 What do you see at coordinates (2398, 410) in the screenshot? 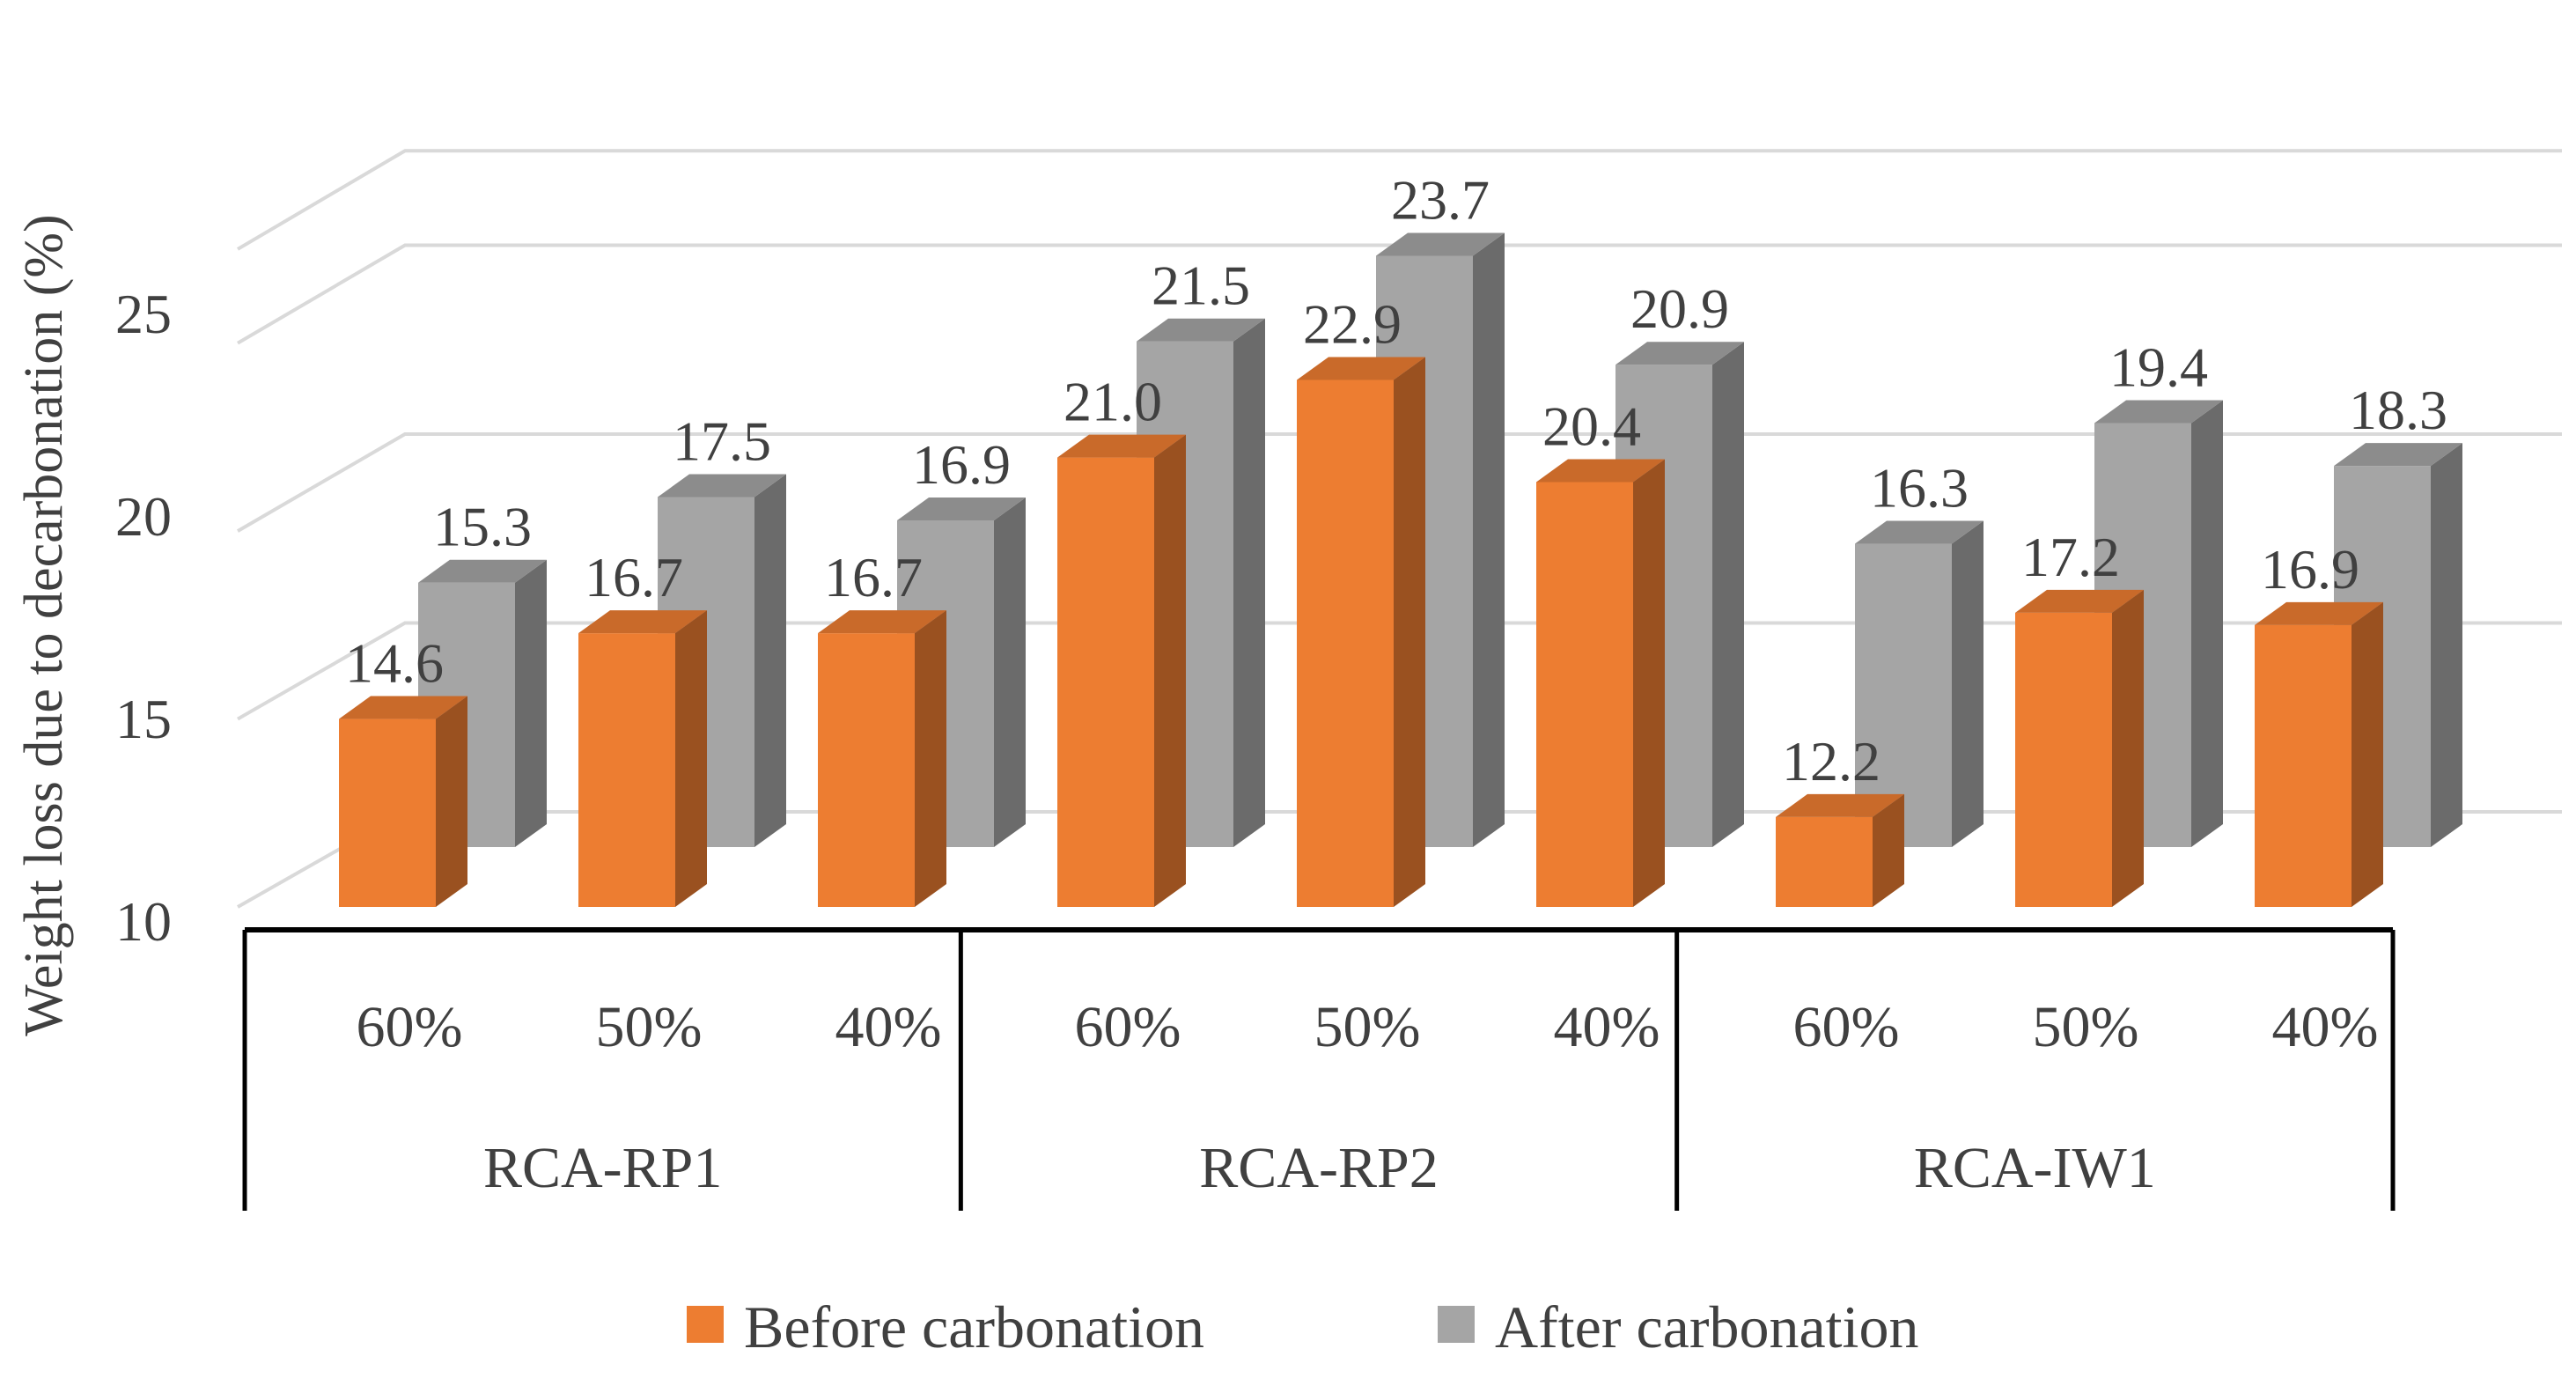
I see `data-label-after: 18.3` at bounding box center [2398, 410].